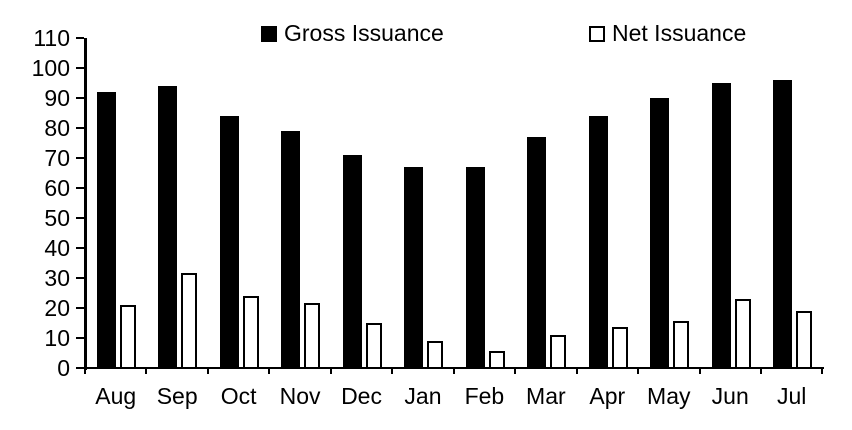  Describe the element at coordinates (63, 367) in the screenshot. I see `y-axis-tick-label: 0` at that location.